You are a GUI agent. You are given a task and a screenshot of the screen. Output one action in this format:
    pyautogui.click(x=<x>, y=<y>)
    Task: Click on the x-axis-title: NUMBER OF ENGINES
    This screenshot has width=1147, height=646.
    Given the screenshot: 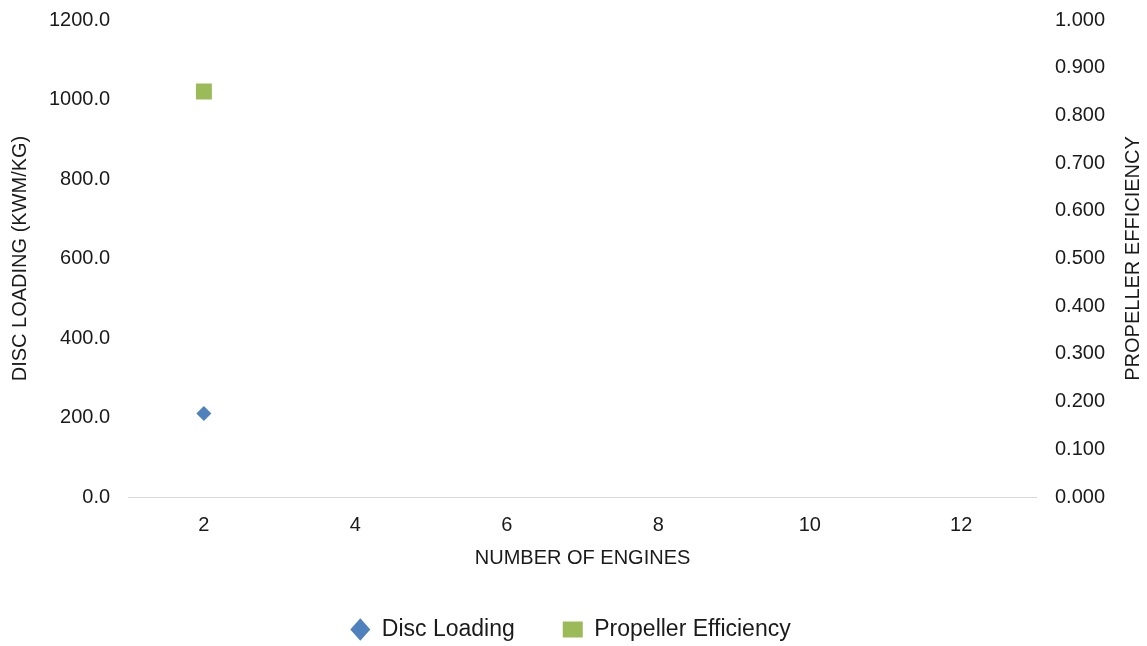 What is the action you would take?
    pyautogui.click(x=582, y=556)
    